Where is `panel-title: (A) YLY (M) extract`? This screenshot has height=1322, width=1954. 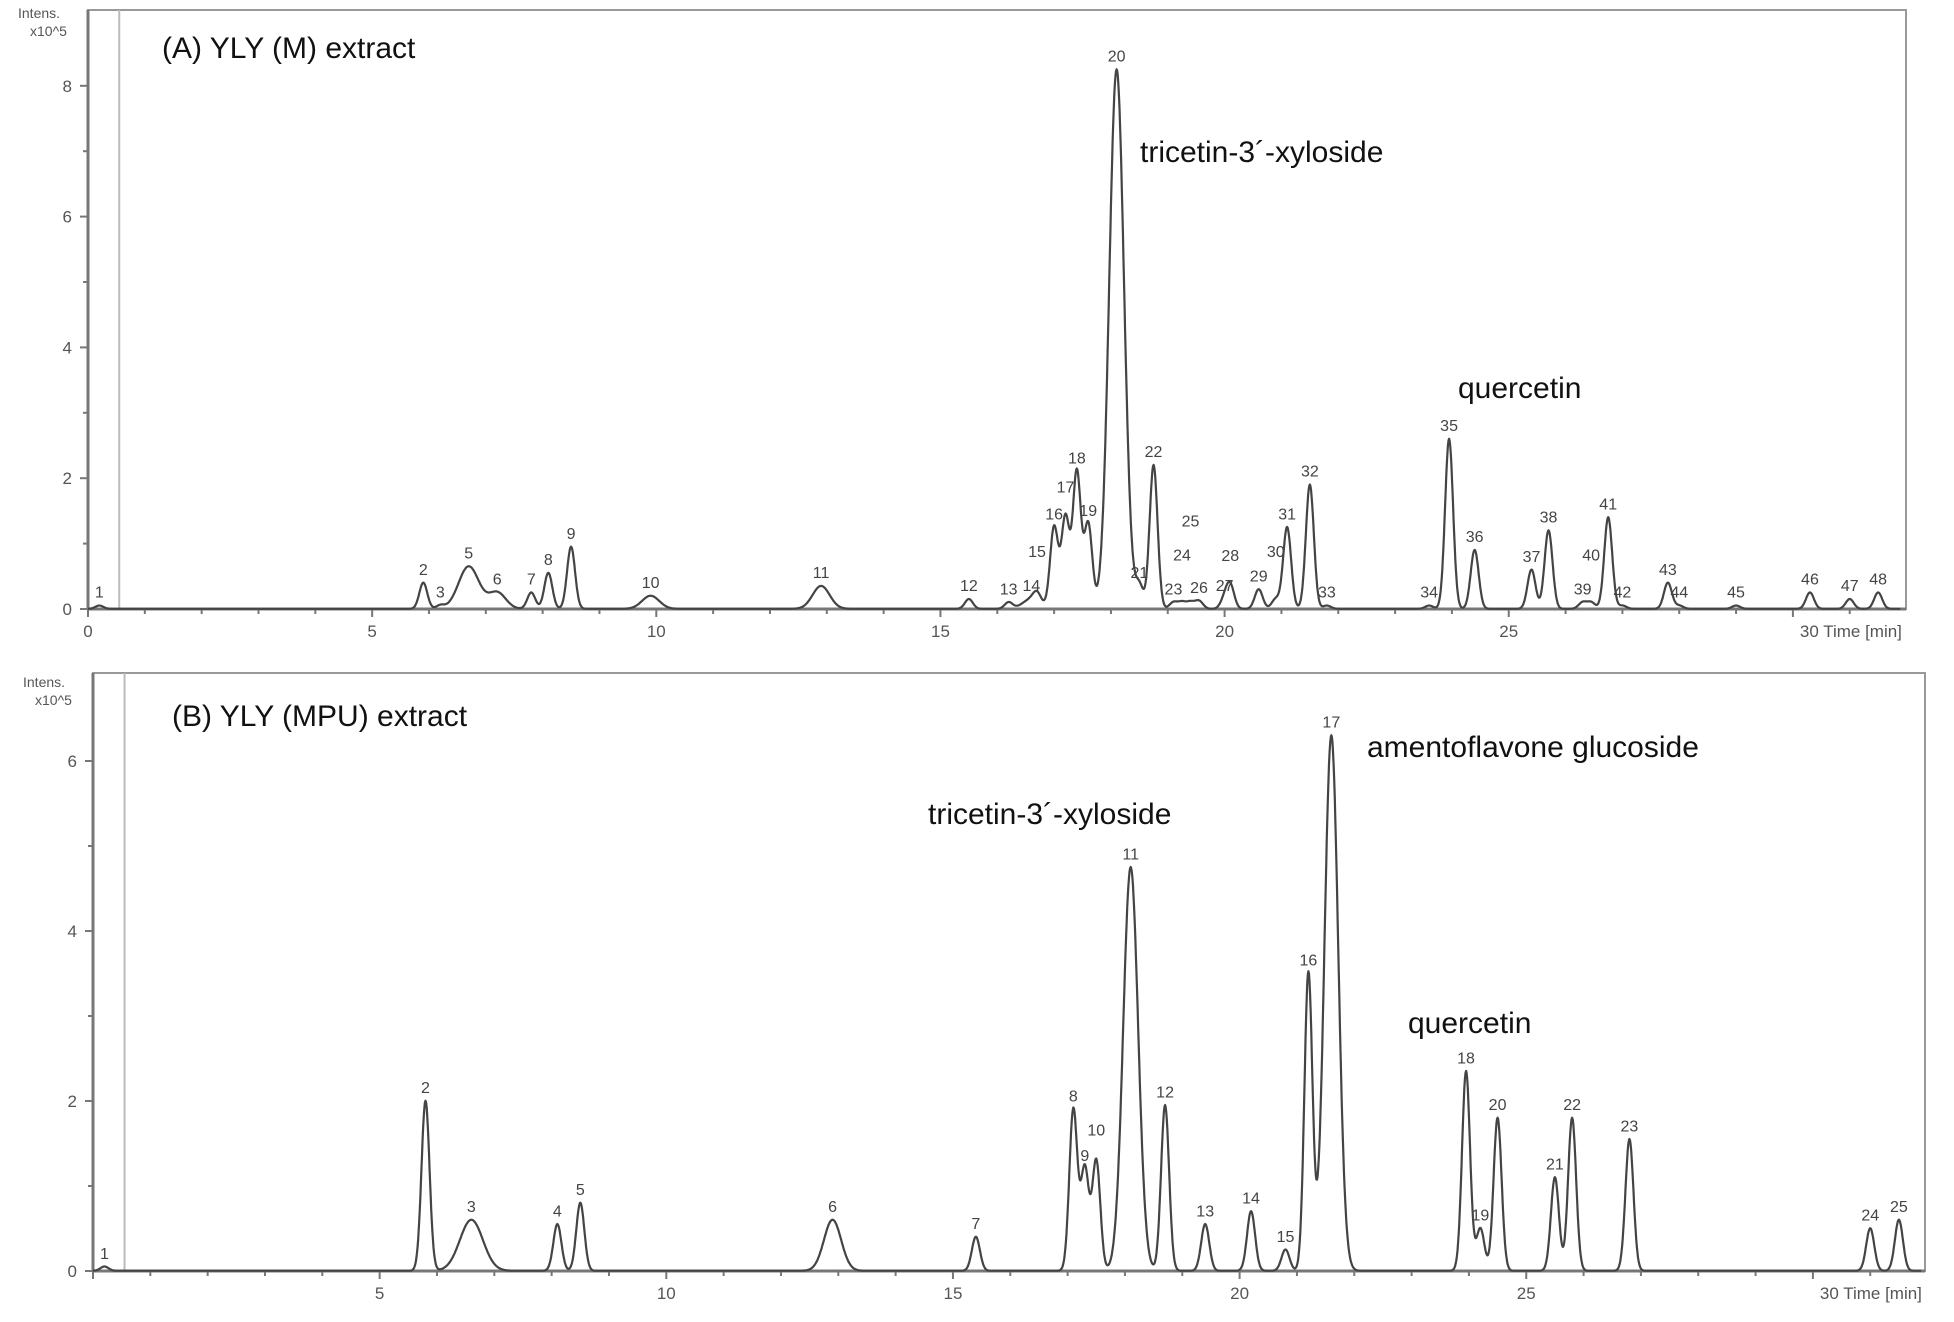 panel-title: (A) YLY (M) extract is located at coordinates (289, 48).